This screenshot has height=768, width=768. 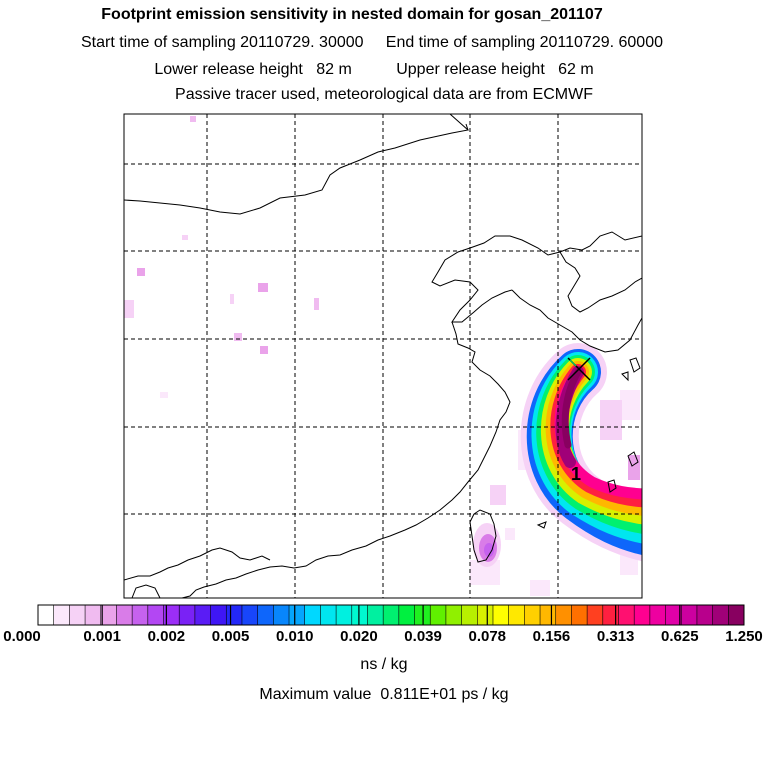 What do you see at coordinates (423, 636) in the screenshot?
I see `colorbar-tick-label: 0.039` at bounding box center [423, 636].